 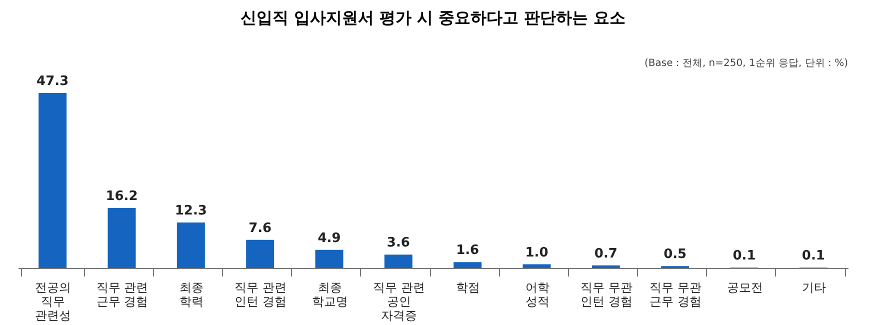 What do you see at coordinates (260, 294) in the screenshot?
I see `x-tick-label: 직무 관련 인턴 경험` at bounding box center [260, 294].